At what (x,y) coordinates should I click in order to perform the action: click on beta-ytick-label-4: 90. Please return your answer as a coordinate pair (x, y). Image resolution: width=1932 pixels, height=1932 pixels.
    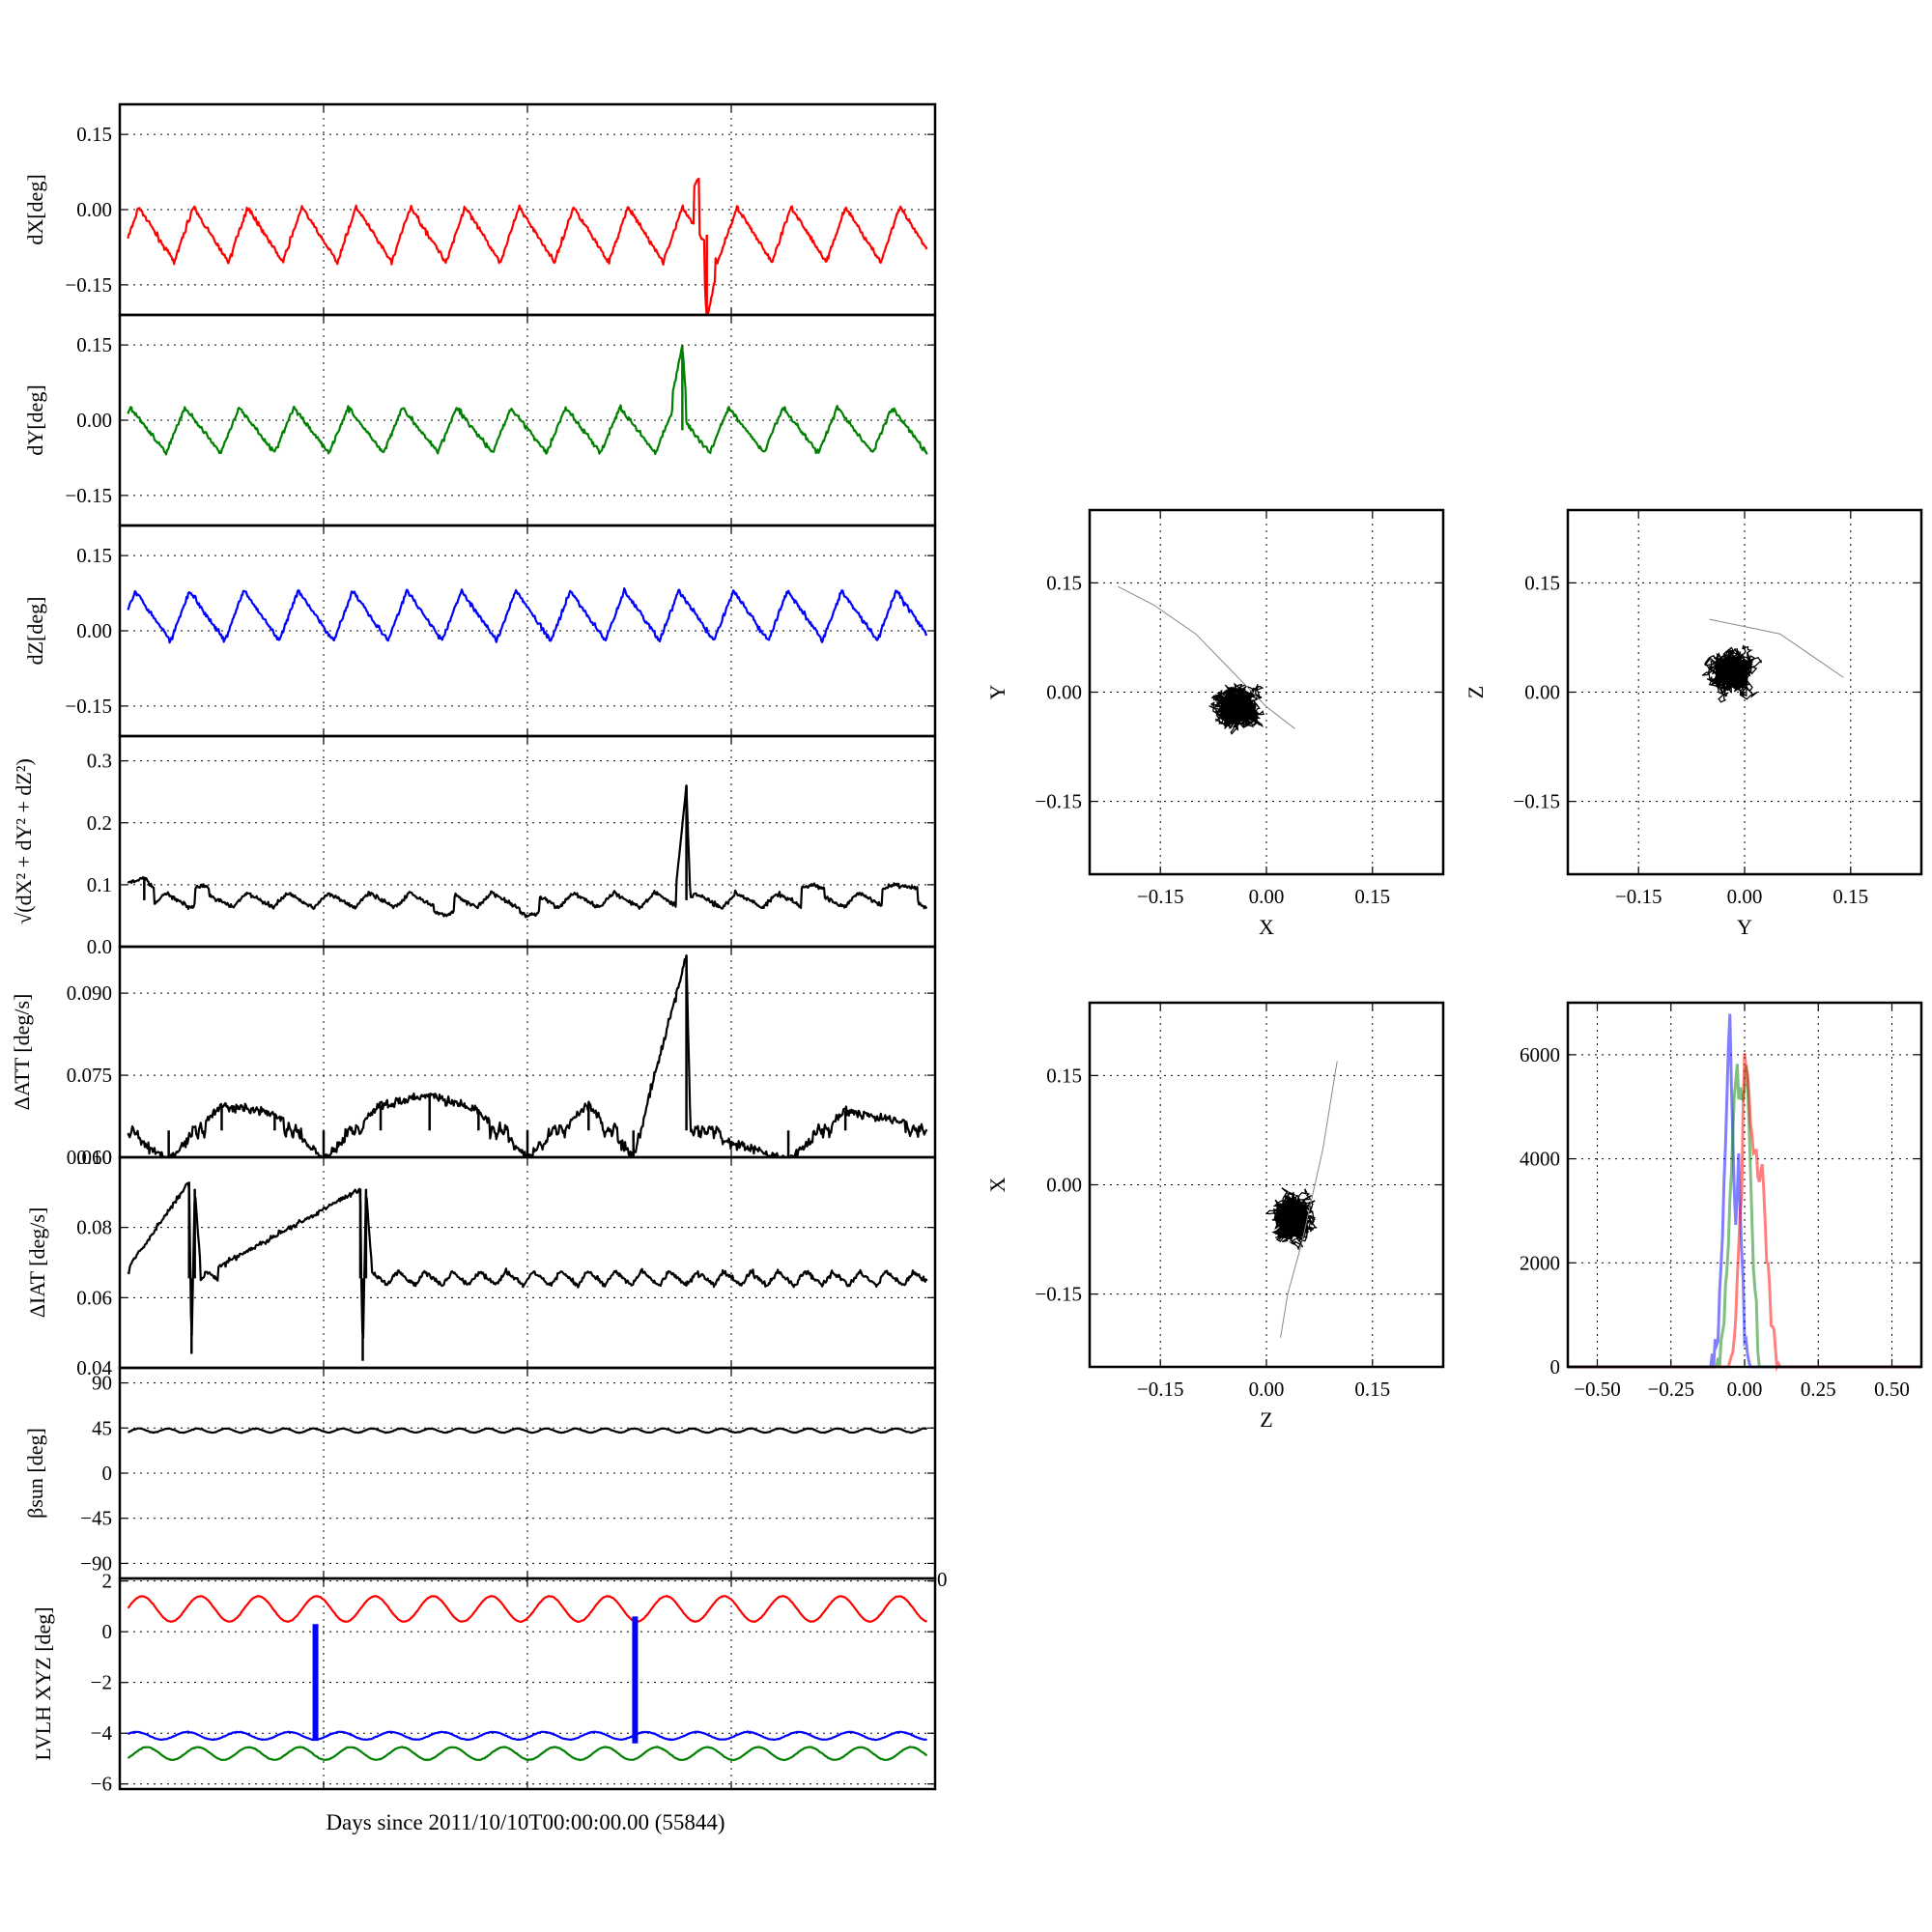
    Looking at the image, I should click on (102, 1383).